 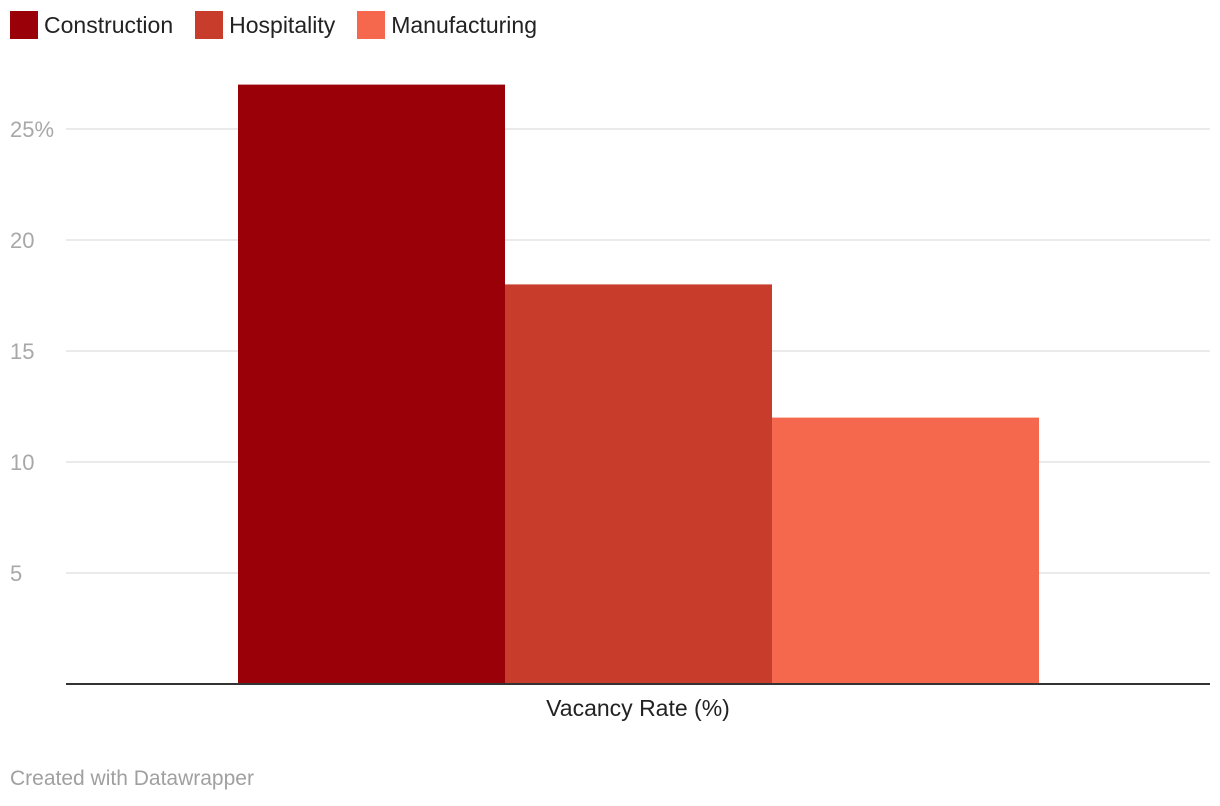 I want to click on y-tick-label-15: 15, so click(x=22, y=351).